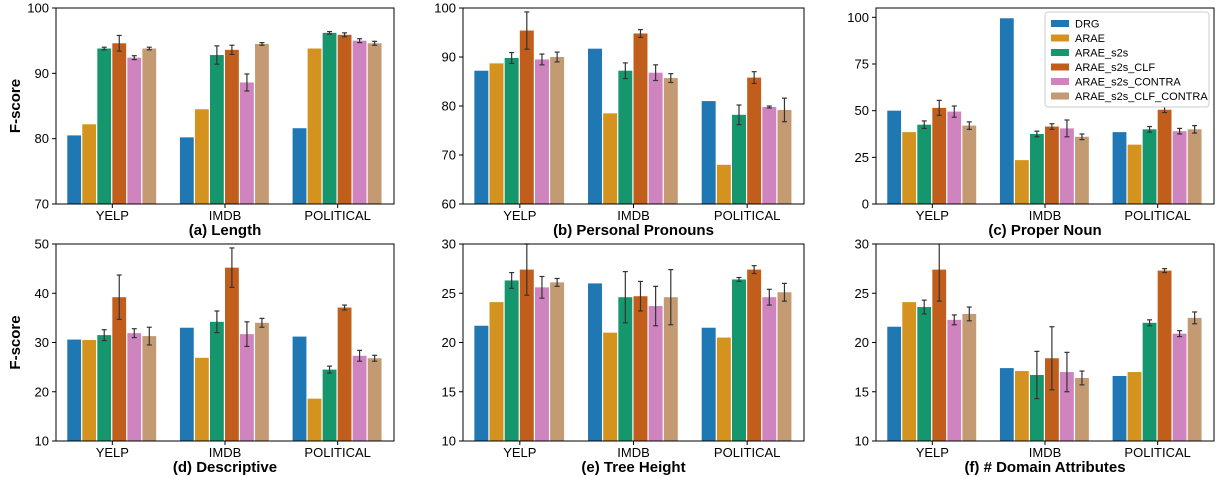 The image size is (1217, 477). I want to click on y-tick-label: 60, so click(449, 204).